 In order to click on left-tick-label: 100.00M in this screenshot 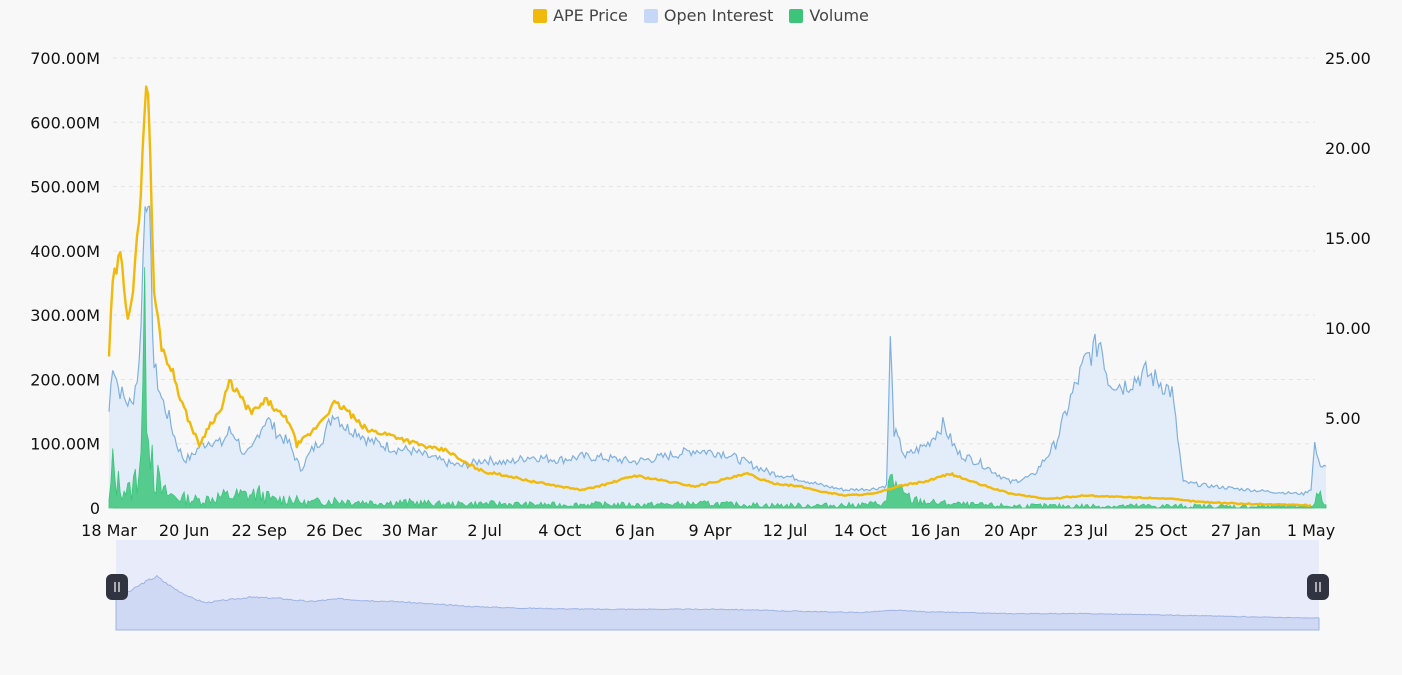, I will do `click(65, 444)`.